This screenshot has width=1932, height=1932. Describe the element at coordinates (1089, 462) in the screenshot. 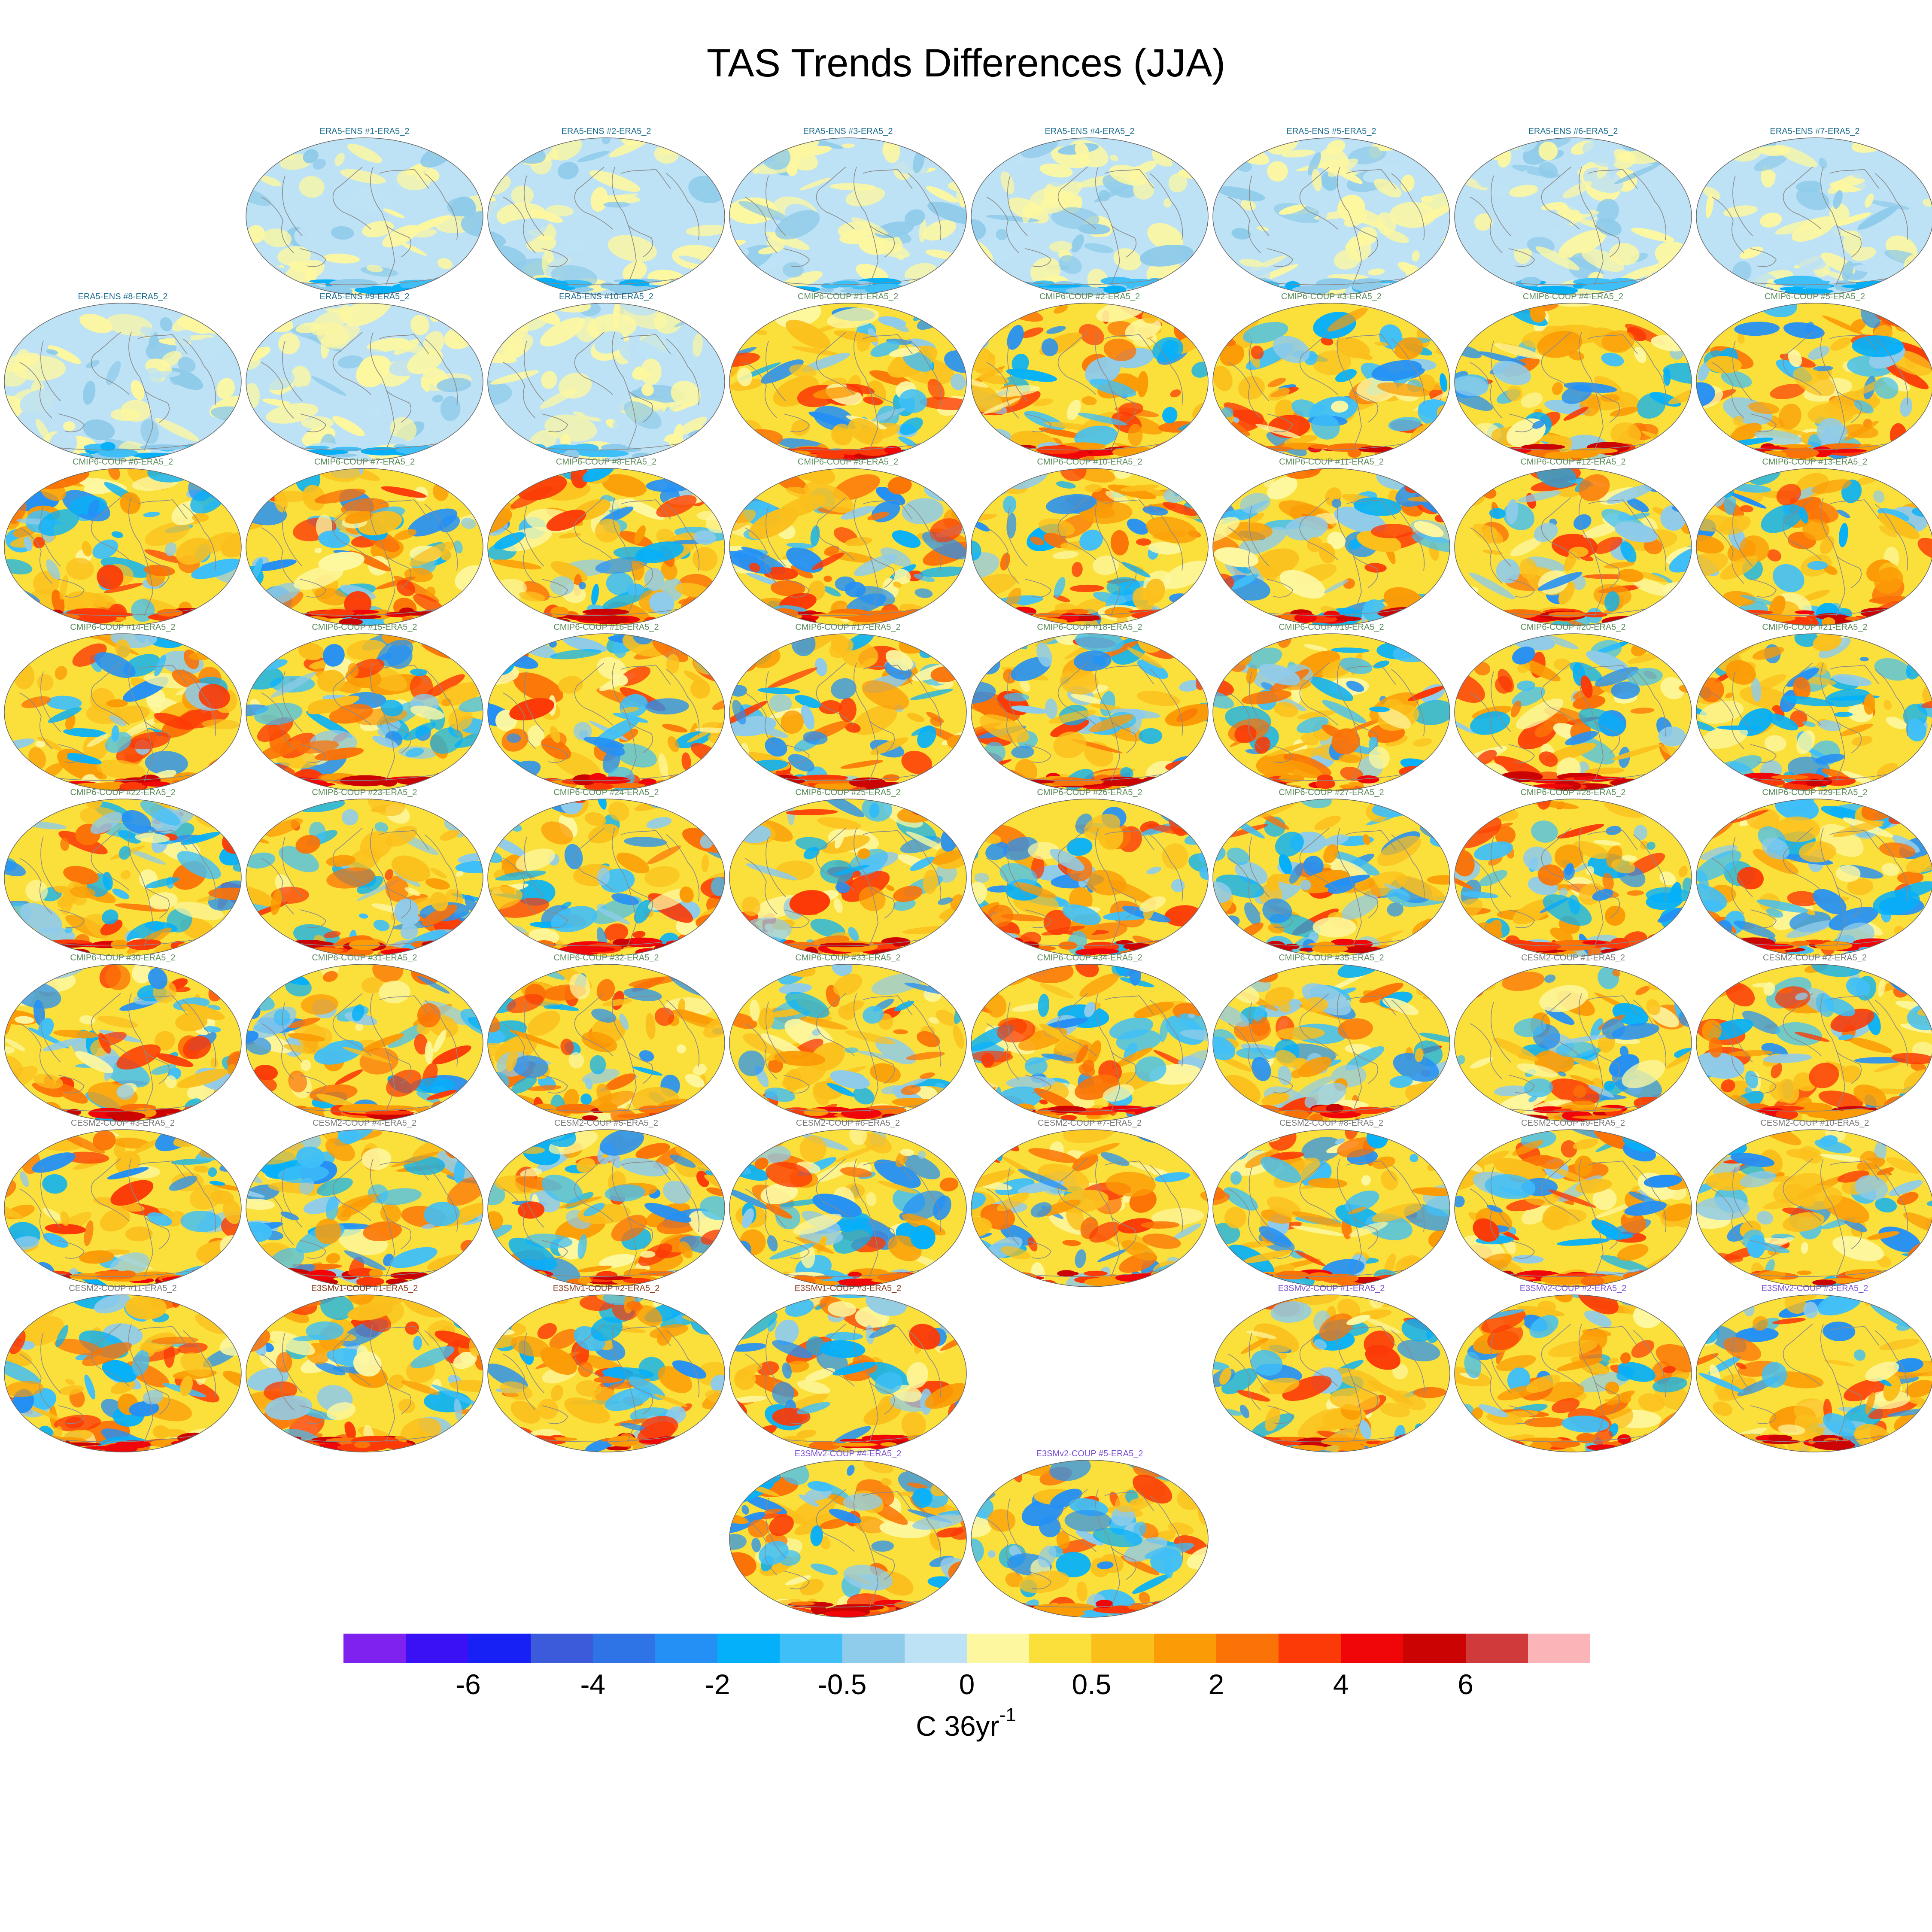

I see `panel-label: CMIP6-COUP #10-ERA5_2` at that location.